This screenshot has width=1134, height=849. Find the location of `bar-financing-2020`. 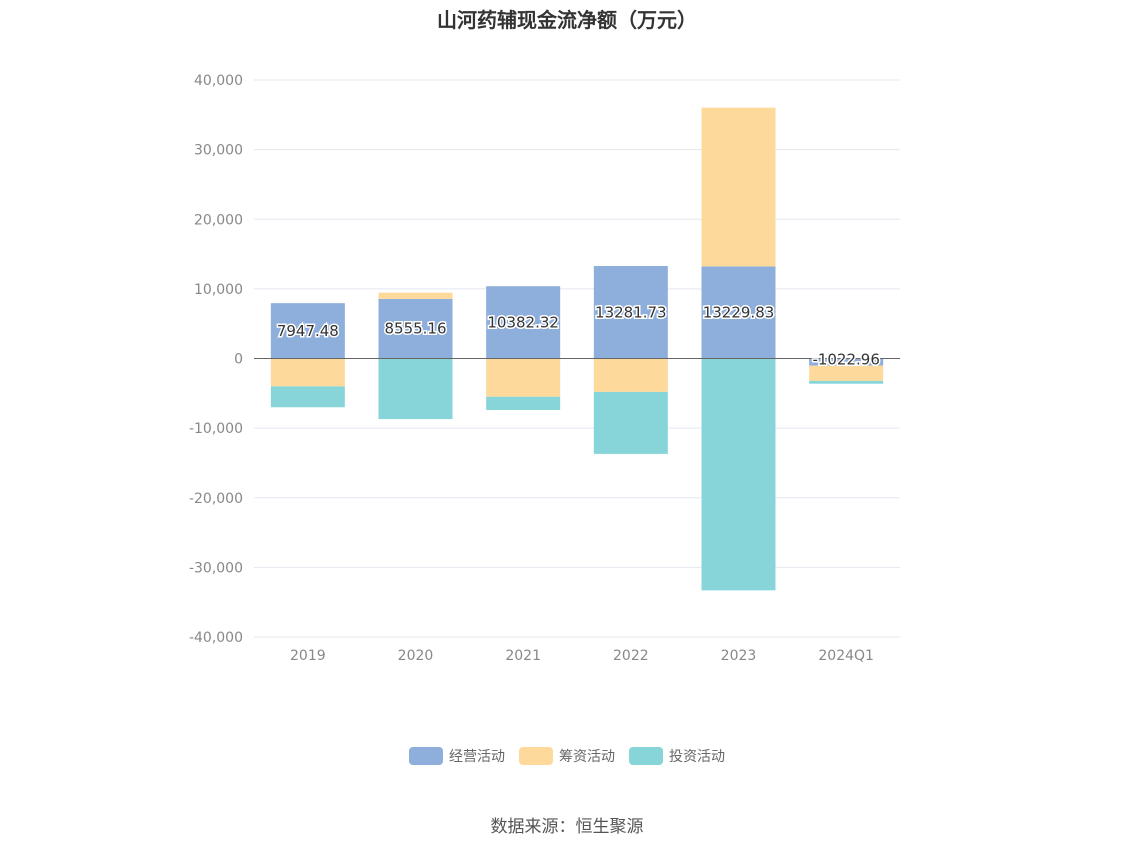

bar-financing-2020 is located at coordinates (415, 295).